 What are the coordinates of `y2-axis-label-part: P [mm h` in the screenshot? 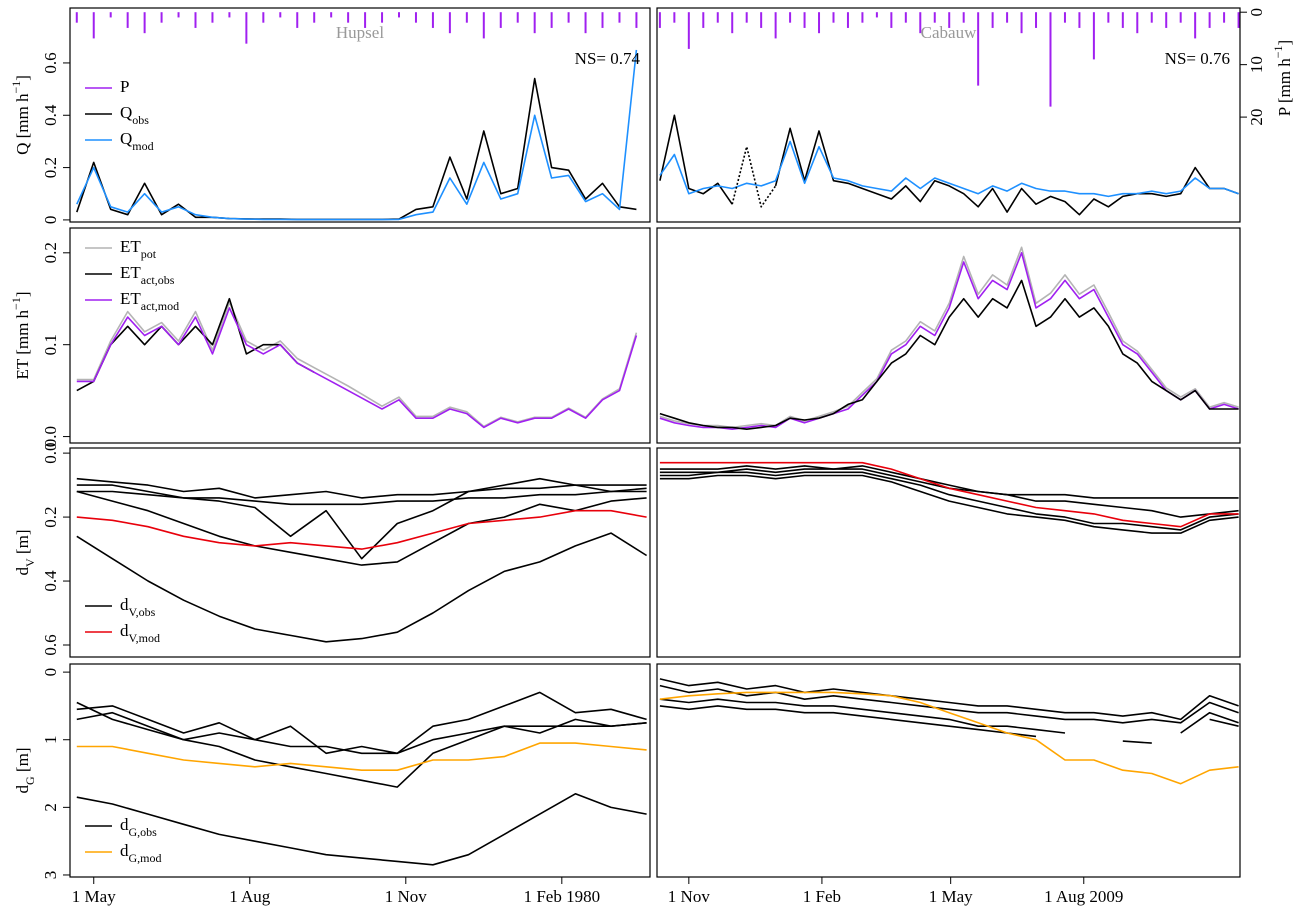 It's located at (1284, 87).